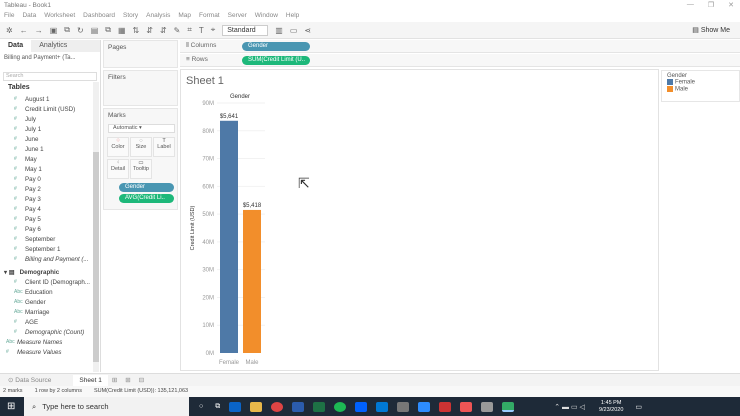  I want to click on labels-icon: T, so click(201, 30).